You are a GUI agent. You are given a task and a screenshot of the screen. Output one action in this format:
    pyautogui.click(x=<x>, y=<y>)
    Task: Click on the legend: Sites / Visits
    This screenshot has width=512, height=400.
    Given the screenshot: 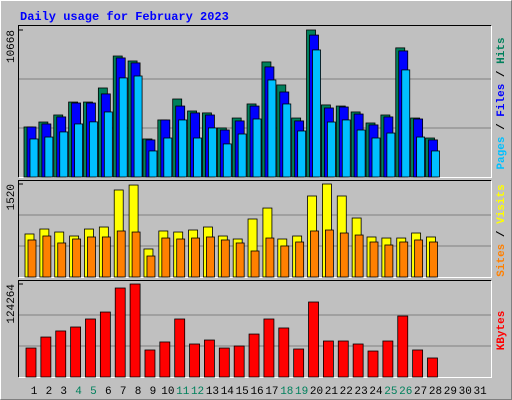 What is the action you would take?
    pyautogui.click(x=502, y=230)
    